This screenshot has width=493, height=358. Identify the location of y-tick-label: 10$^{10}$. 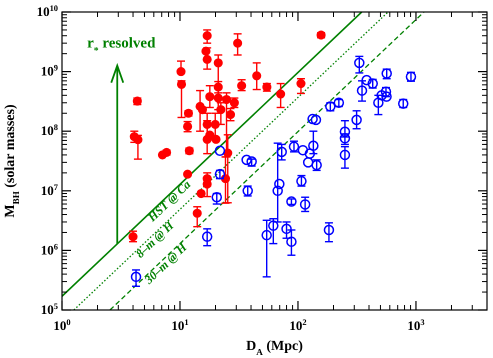
(47, 11).